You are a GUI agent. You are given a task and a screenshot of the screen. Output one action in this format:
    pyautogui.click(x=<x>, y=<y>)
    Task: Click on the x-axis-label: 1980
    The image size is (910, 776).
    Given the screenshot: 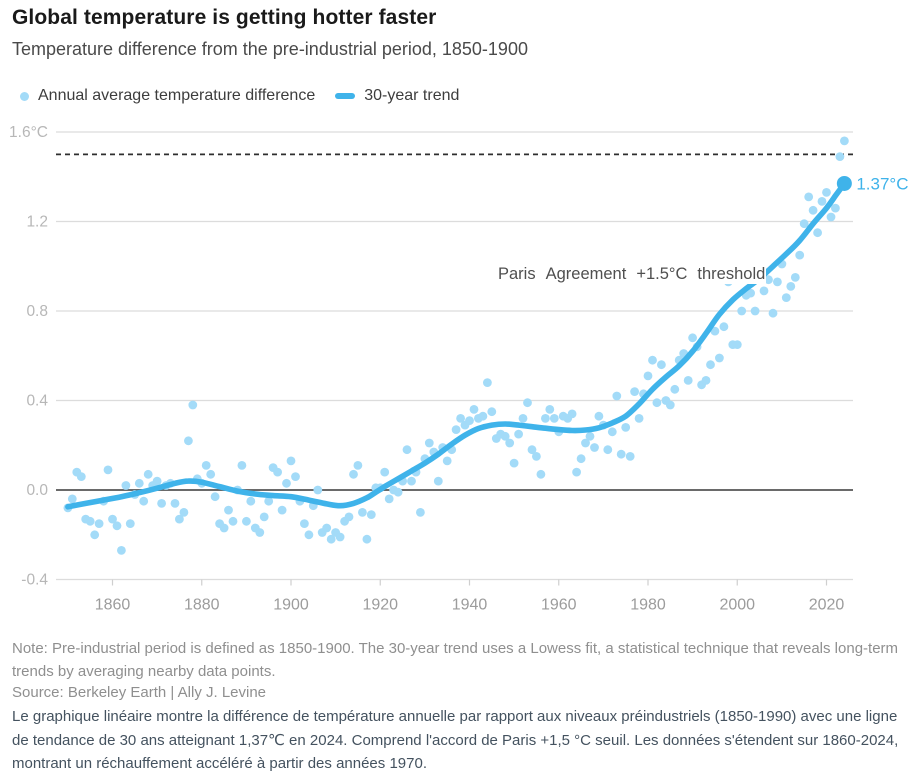 What is the action you would take?
    pyautogui.click(x=648, y=605)
    